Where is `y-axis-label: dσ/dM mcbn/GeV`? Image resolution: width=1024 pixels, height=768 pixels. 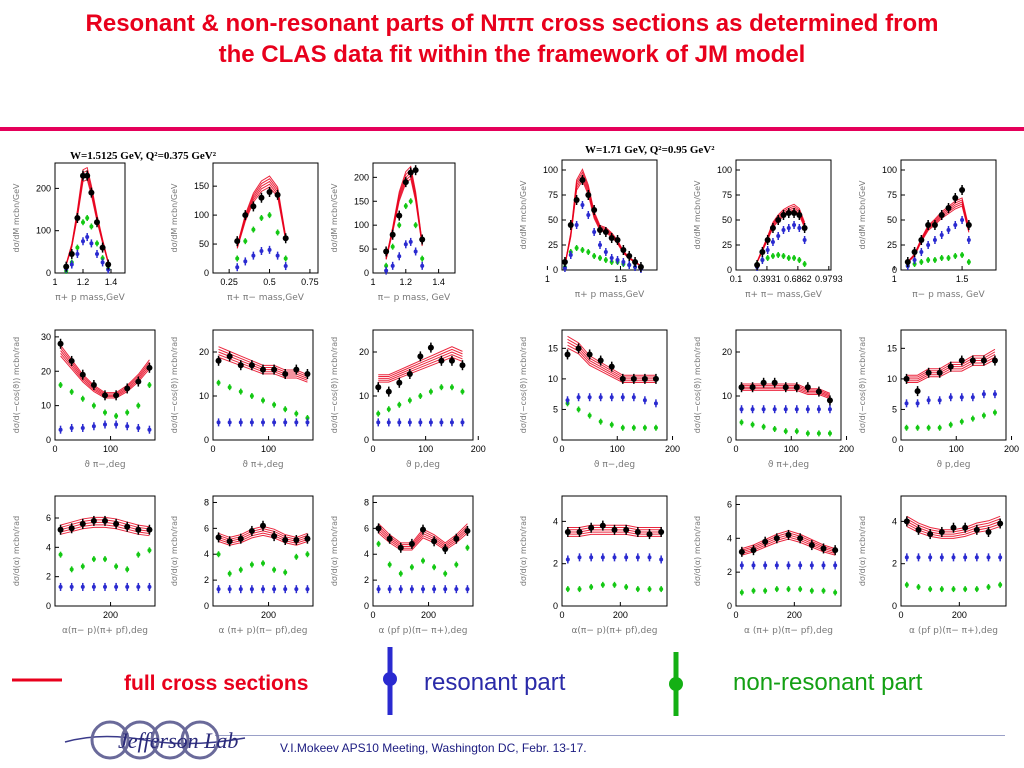
y-axis-label: dσ/dM mcbn/GeV is located at coordinates (862, 215).